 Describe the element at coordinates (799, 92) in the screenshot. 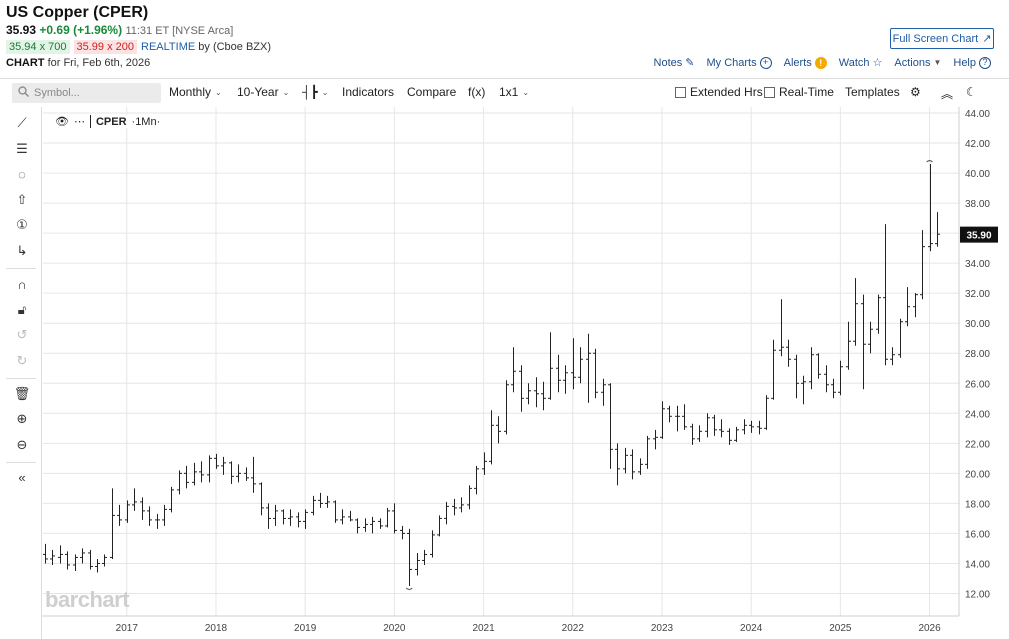

I see `realtime-checkbox: Real-Time` at that location.